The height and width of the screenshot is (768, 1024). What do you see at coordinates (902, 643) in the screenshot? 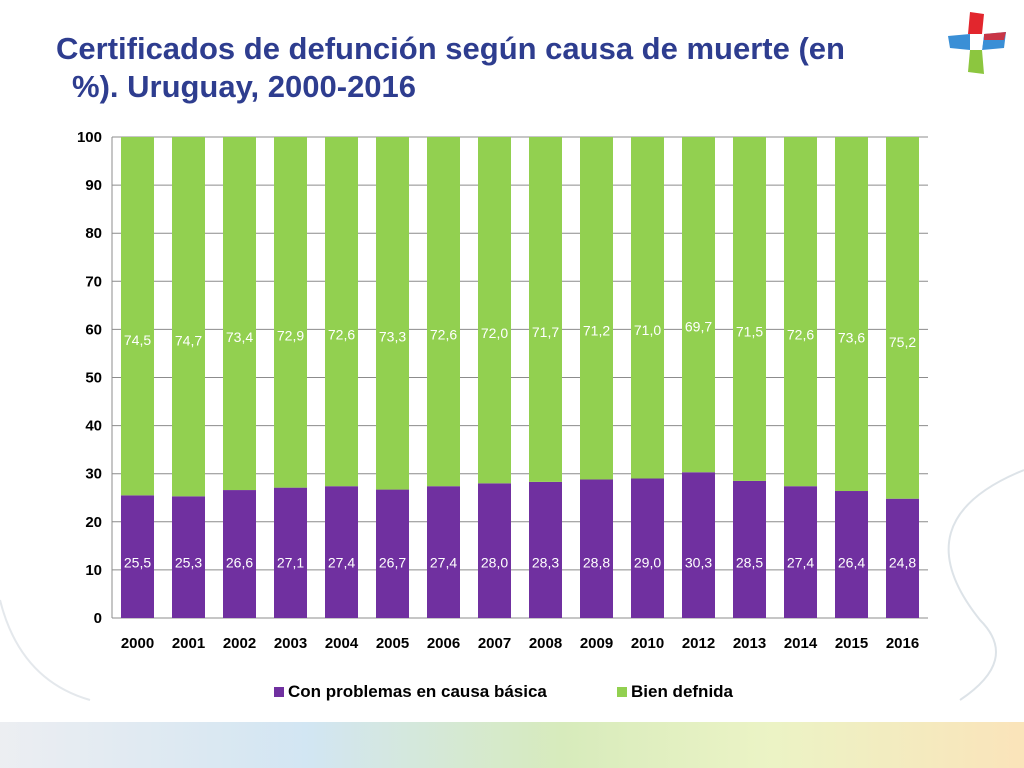
I see `x-tick-label: 2016` at bounding box center [902, 643].